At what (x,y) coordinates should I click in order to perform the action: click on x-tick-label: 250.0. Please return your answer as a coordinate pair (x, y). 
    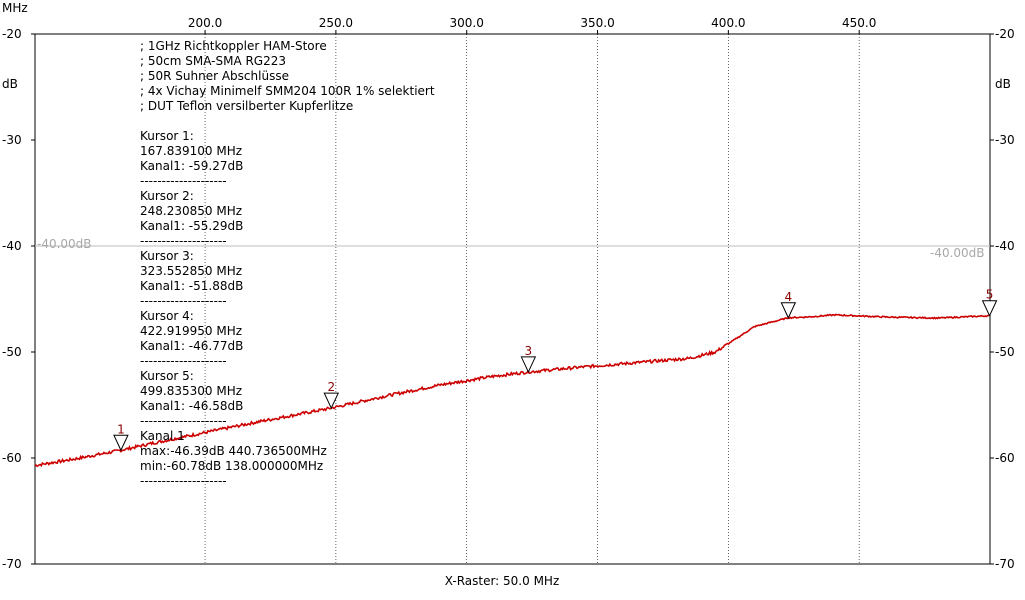
    Looking at the image, I should click on (336, 23).